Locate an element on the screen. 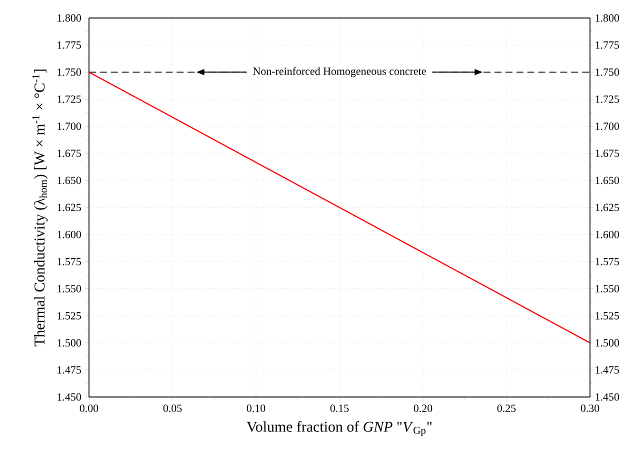 The width and height of the screenshot is (639, 454). y2-tick-label: 1.675 is located at coordinates (607, 154).